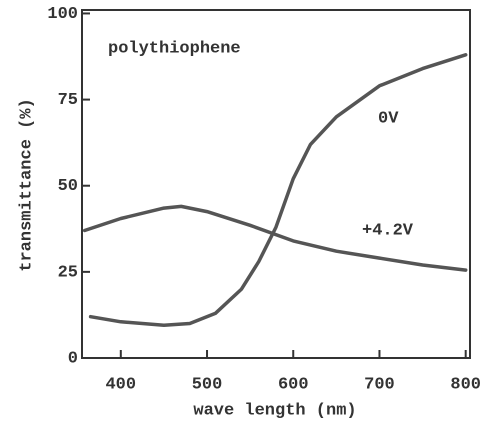  What do you see at coordinates (388, 230) in the screenshot?
I see `series-label: +4.2V` at bounding box center [388, 230].